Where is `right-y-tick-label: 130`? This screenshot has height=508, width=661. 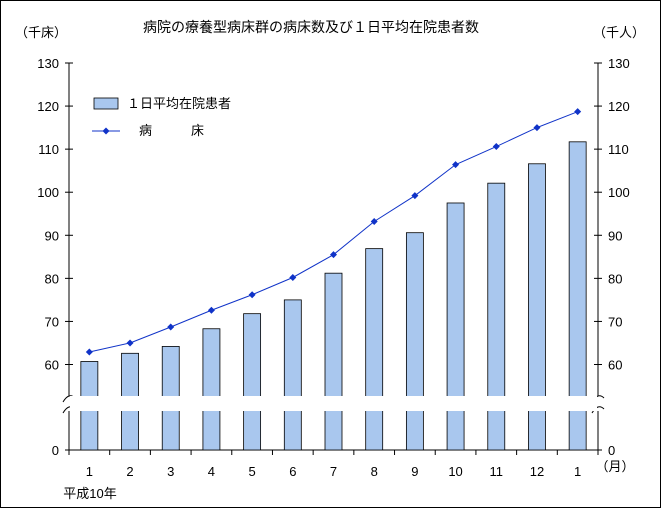
right-y-tick-label: 130 is located at coordinates (619, 63).